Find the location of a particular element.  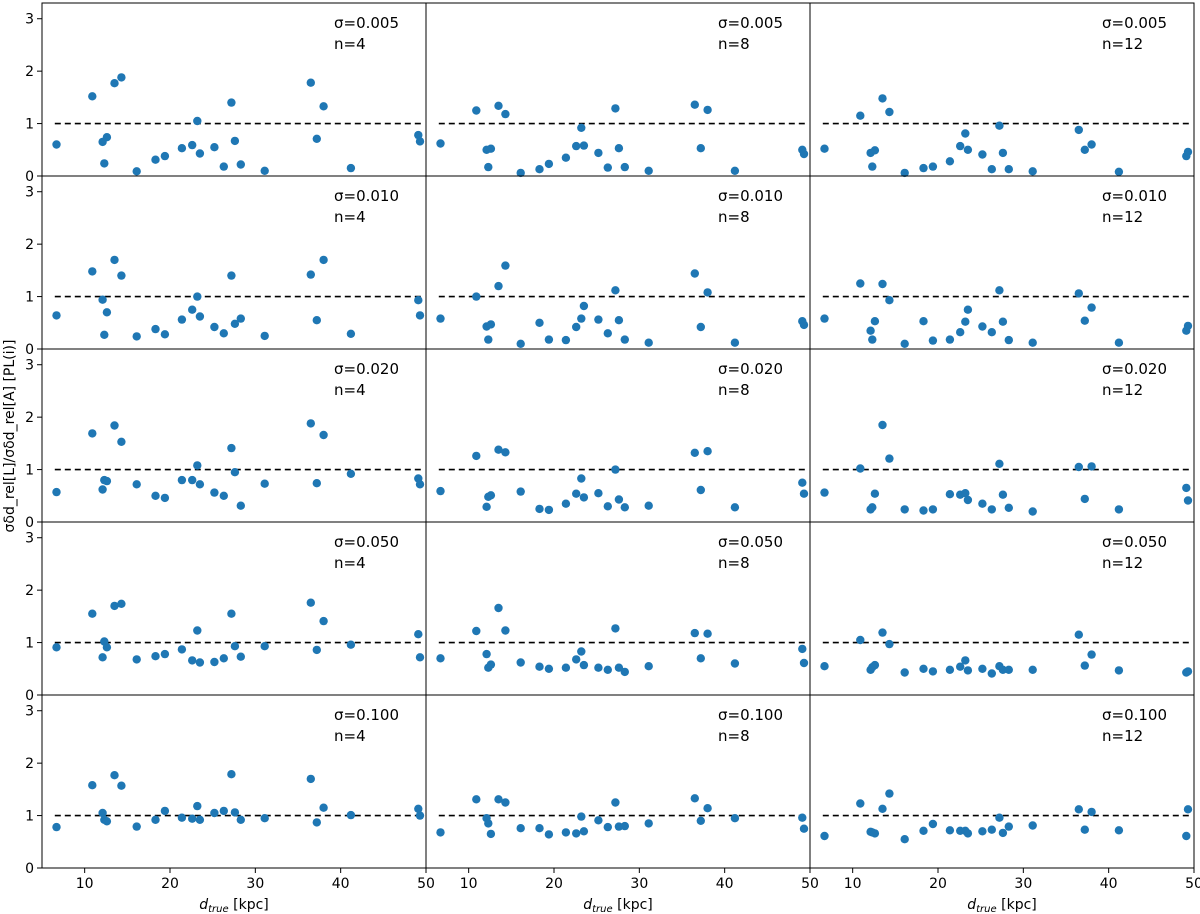

y-tick-label: 1 is located at coordinates (29, 298).